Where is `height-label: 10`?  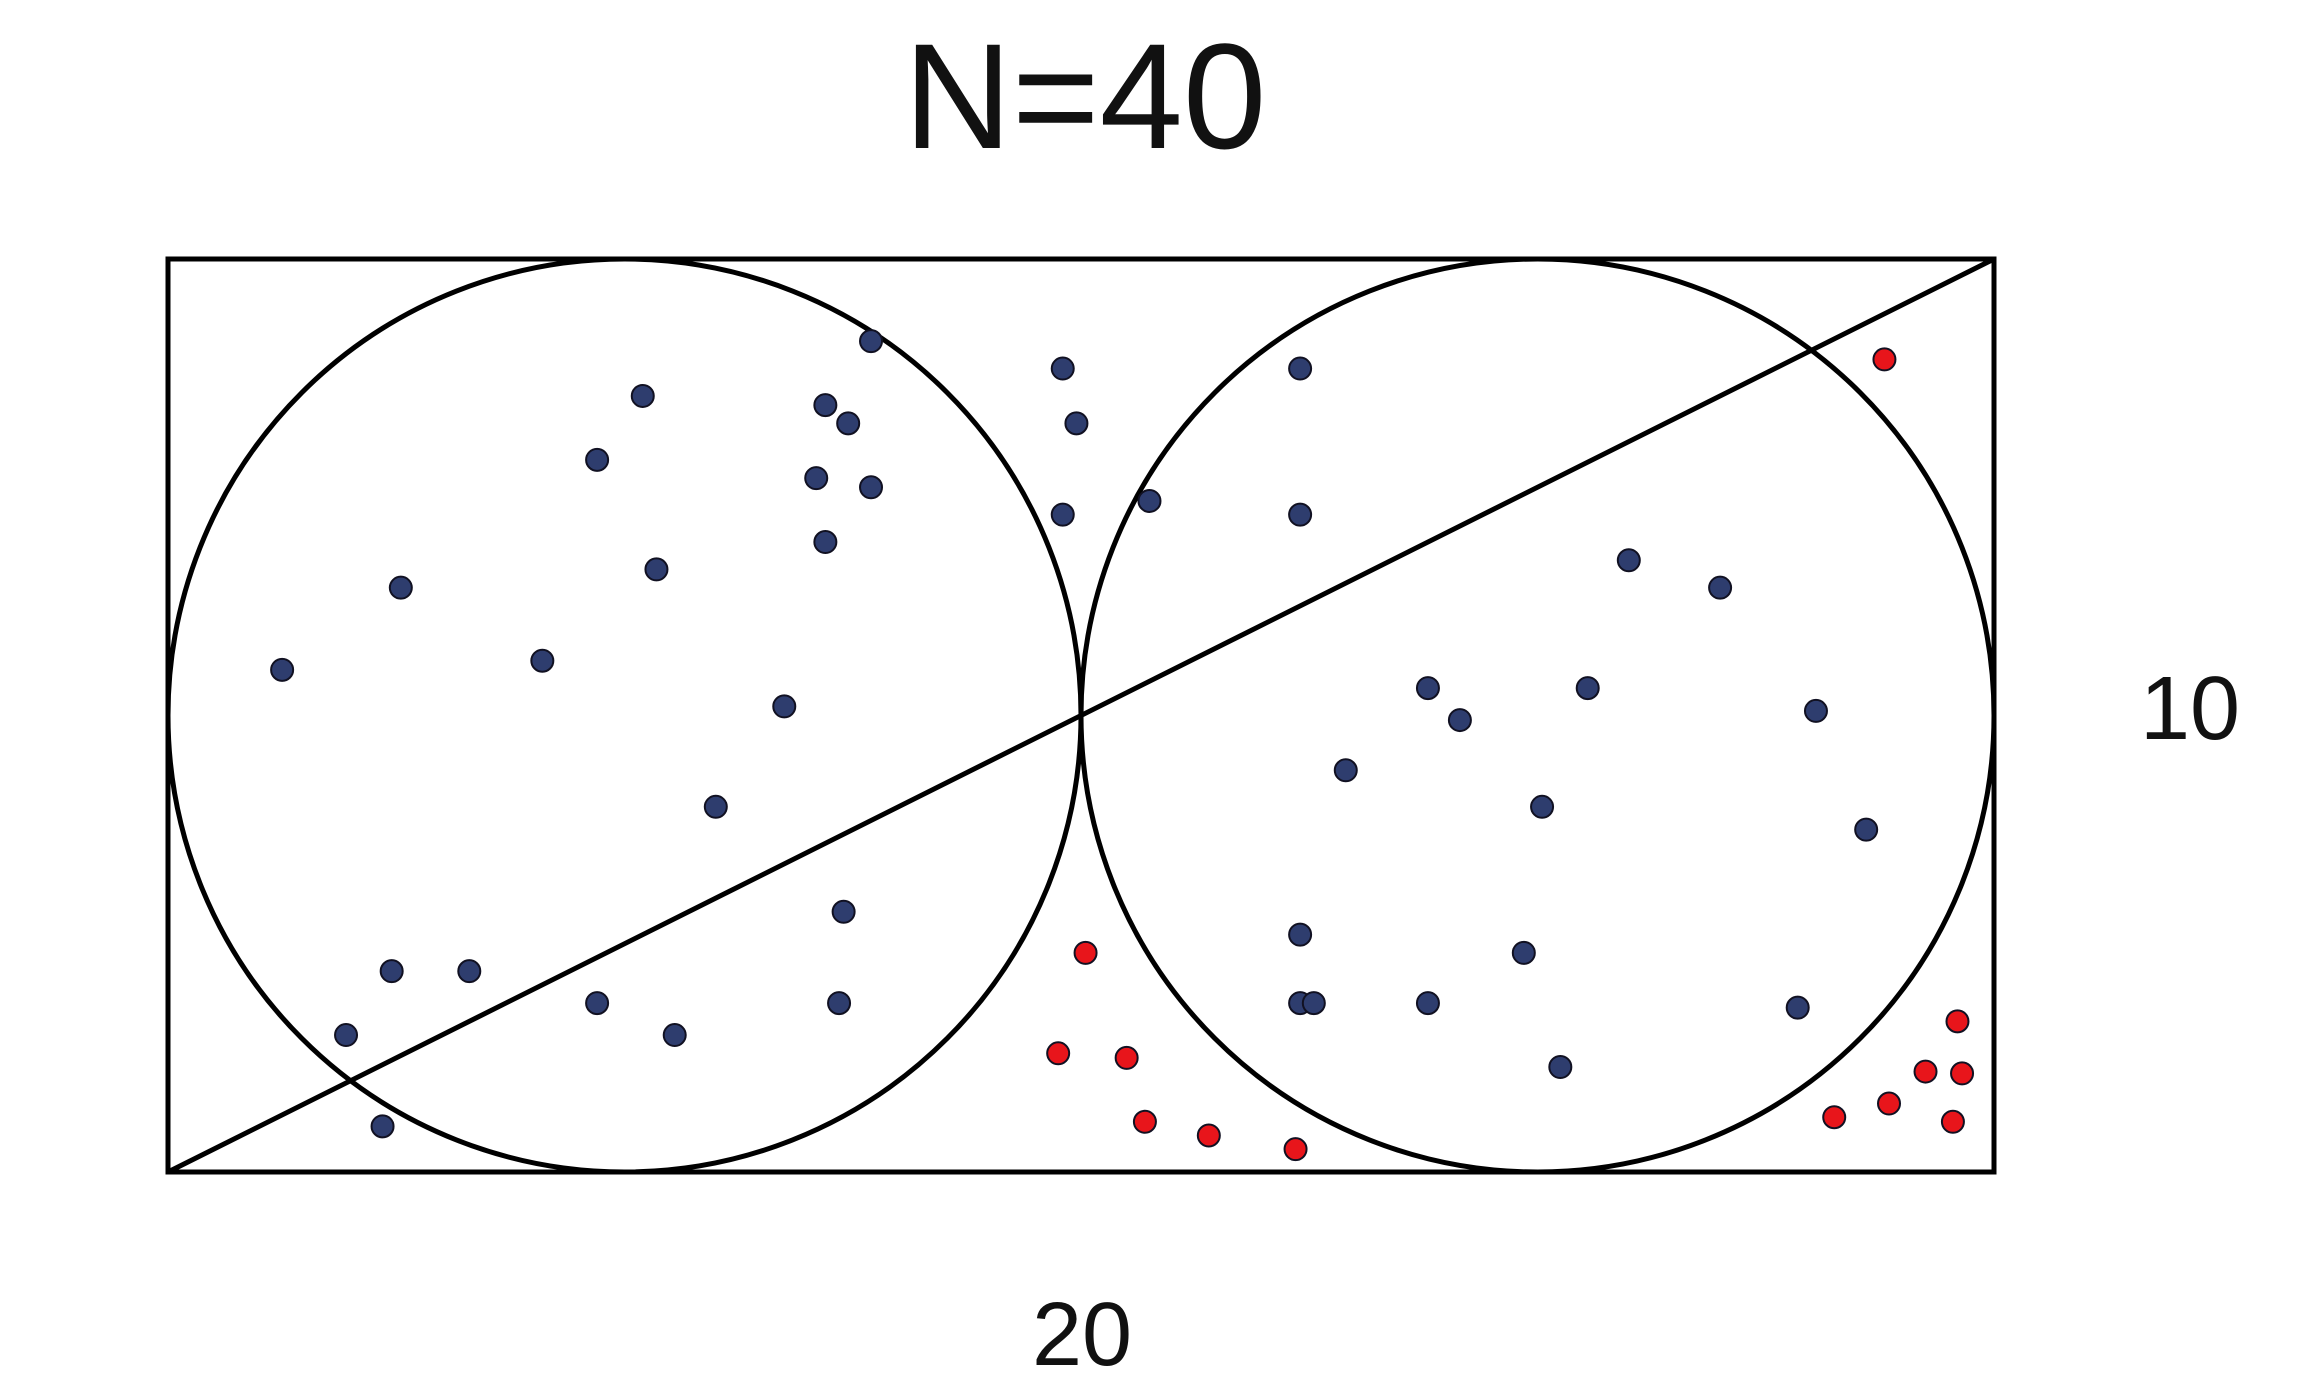
height-label: 10 is located at coordinates (2190, 709).